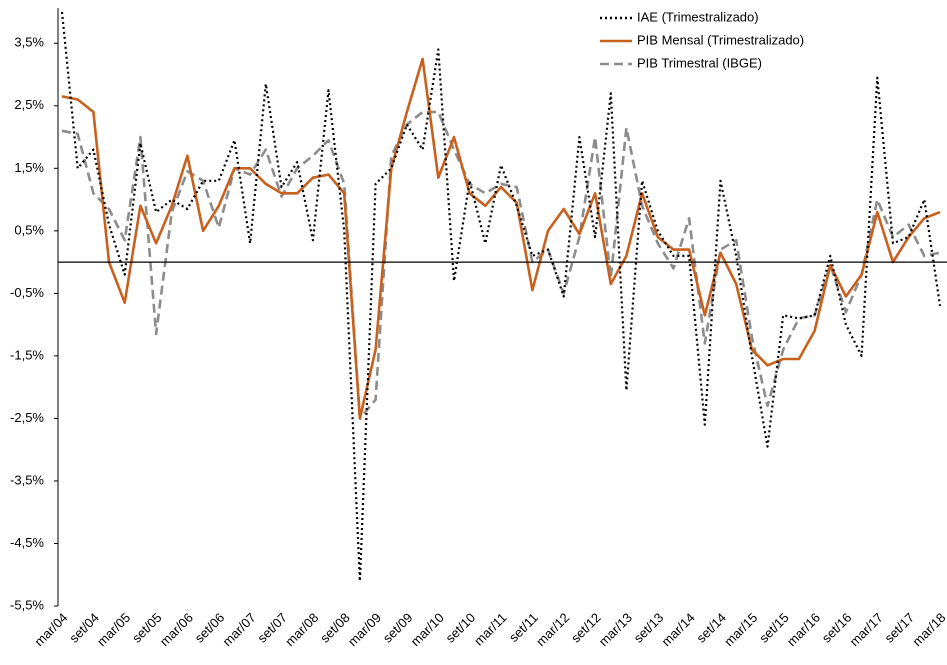 Image resolution: width=947 pixels, height=665 pixels. Describe the element at coordinates (27, 354) in the screenshot. I see `y-tick-label: -1,5%` at that location.